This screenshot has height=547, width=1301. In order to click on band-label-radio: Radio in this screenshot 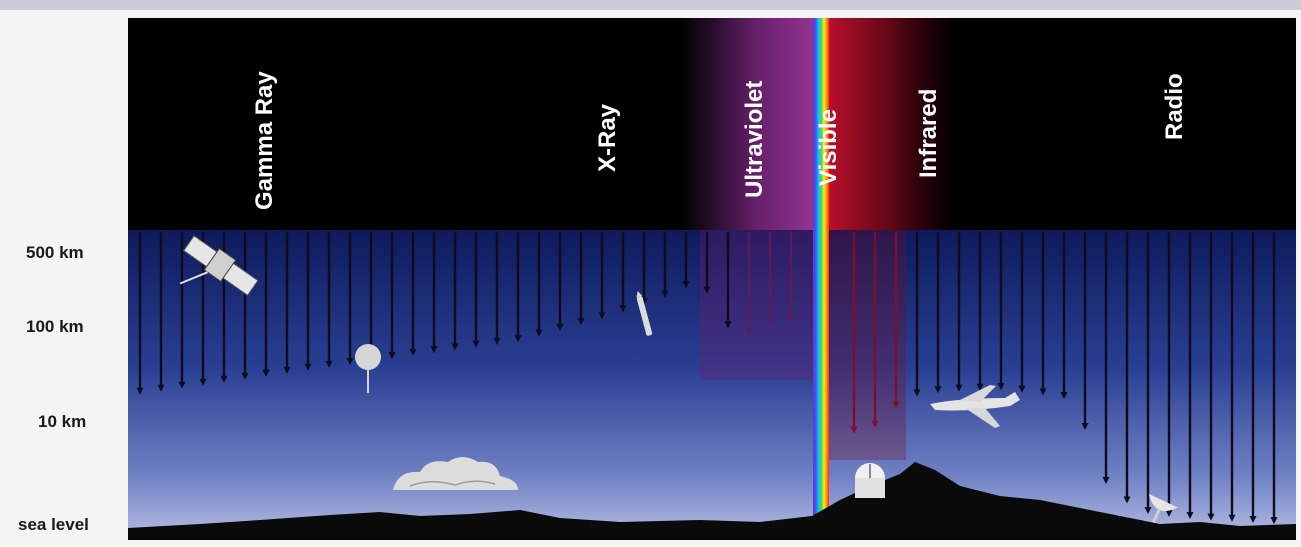, I will do `click(1174, 106)`.